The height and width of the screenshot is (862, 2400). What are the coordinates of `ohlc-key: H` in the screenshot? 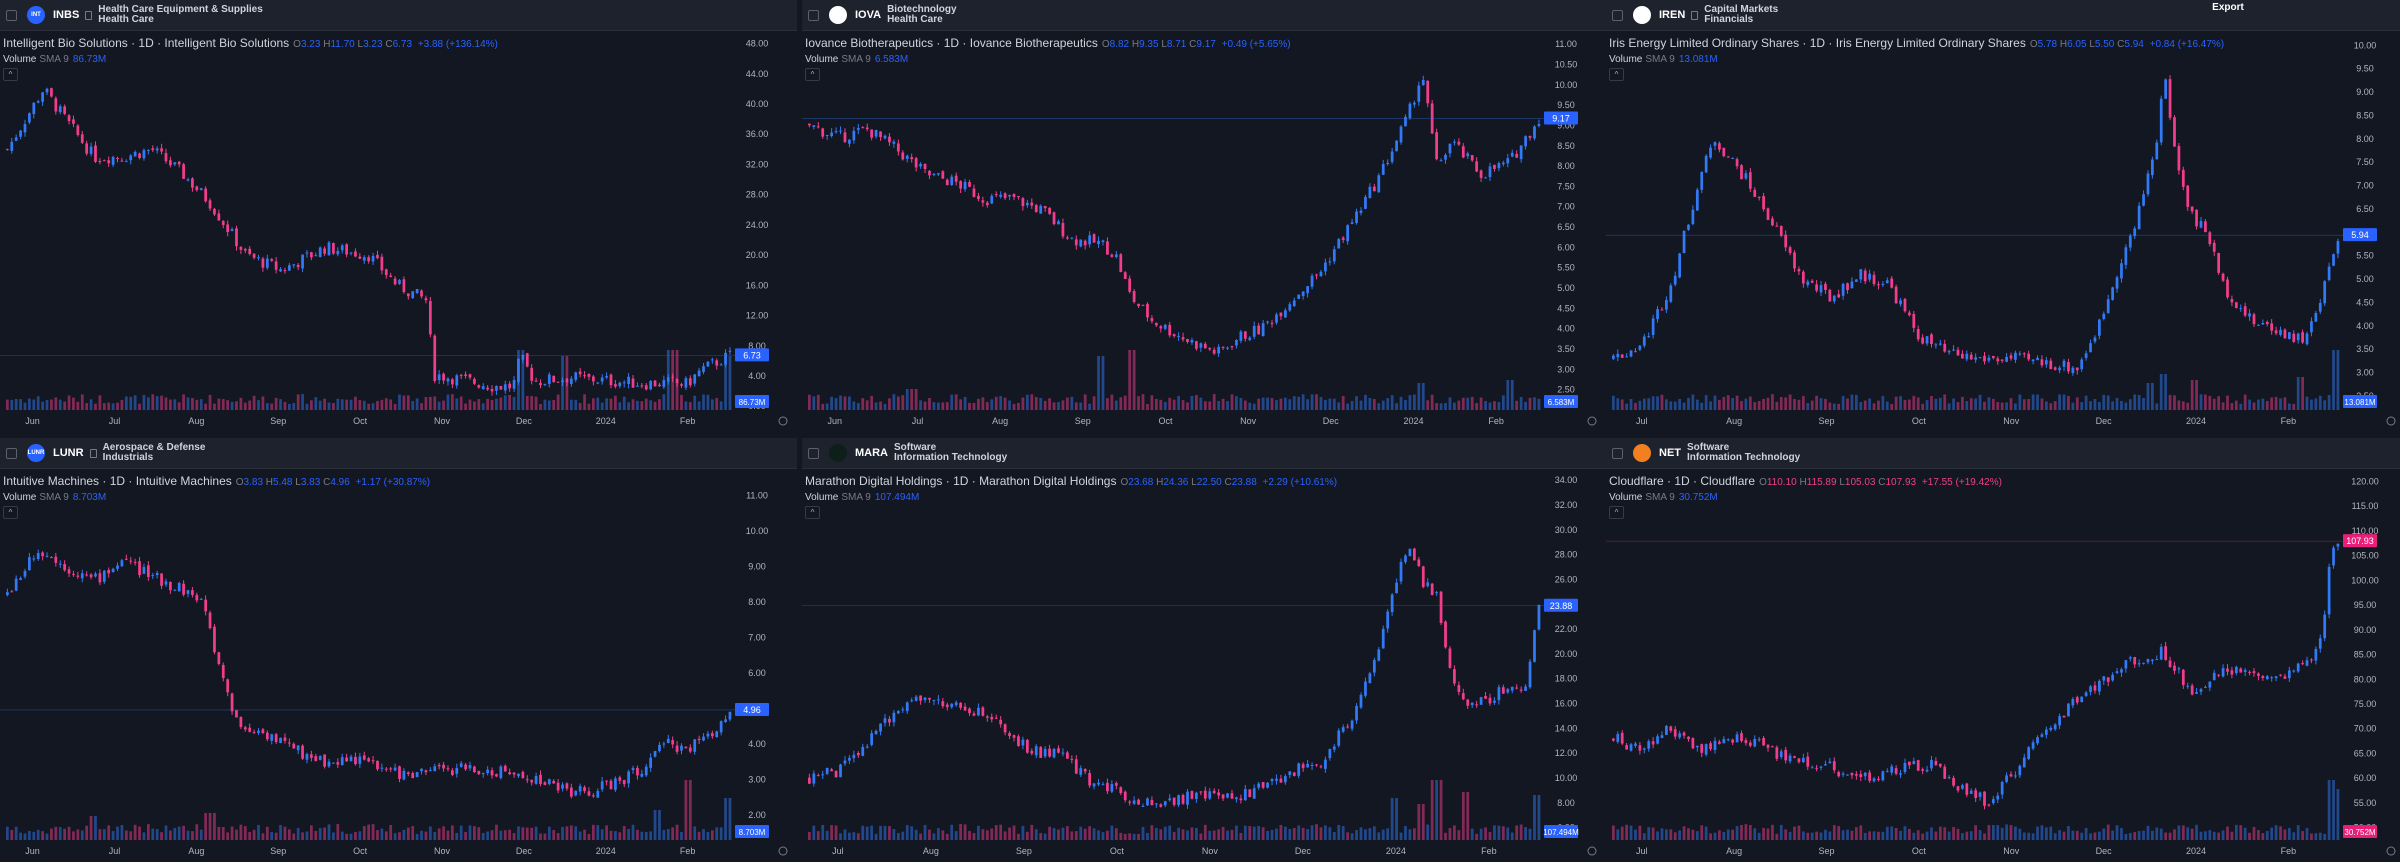 It's located at (327, 44).